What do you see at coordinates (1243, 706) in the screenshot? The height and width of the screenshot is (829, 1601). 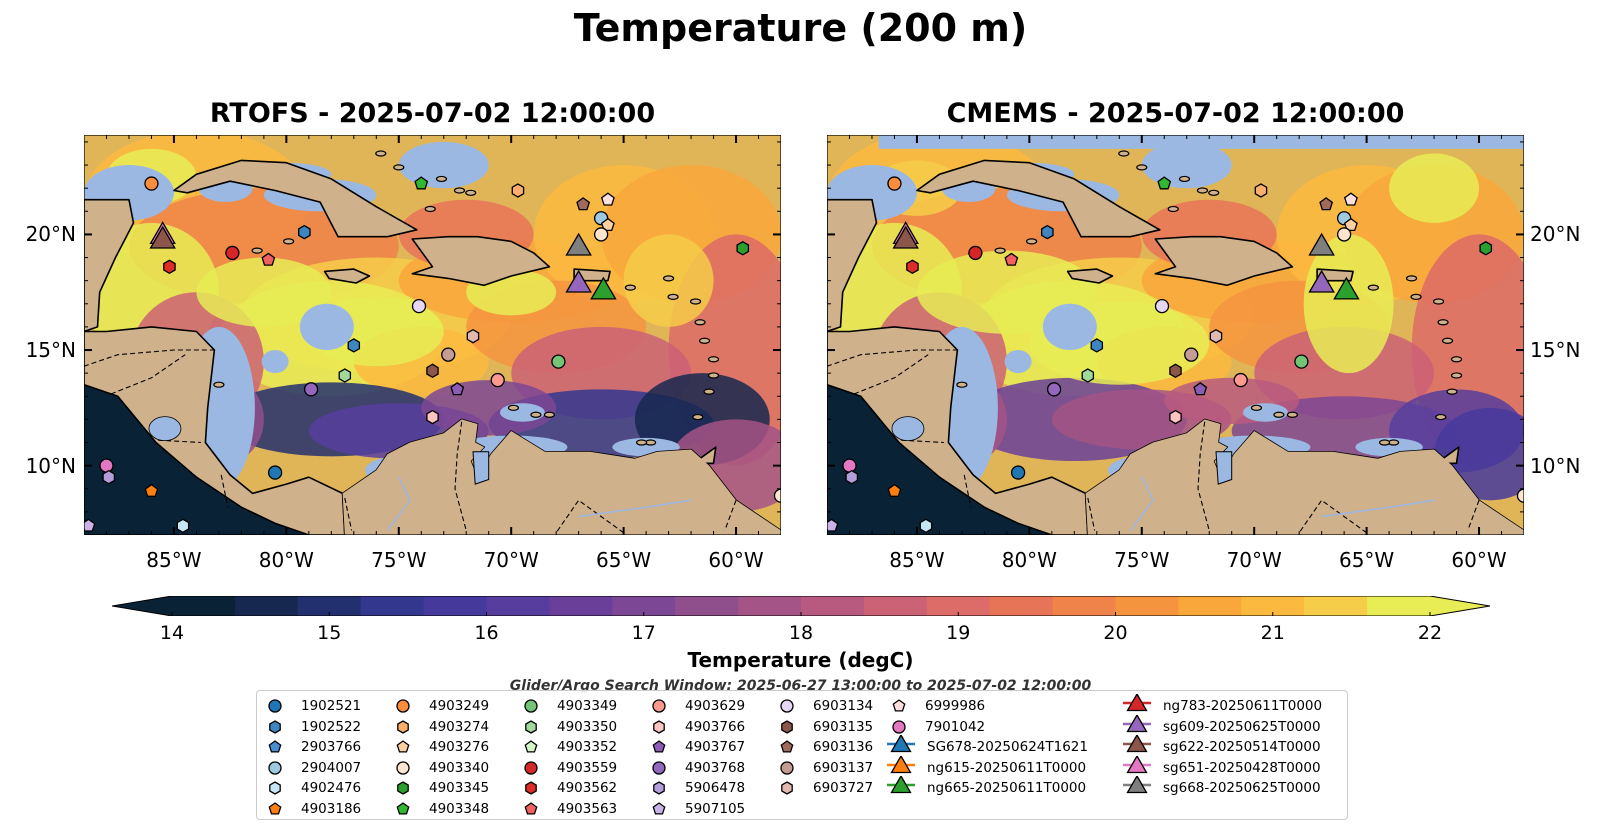 I see `legend-label: ng783-20250611T0000` at bounding box center [1243, 706].